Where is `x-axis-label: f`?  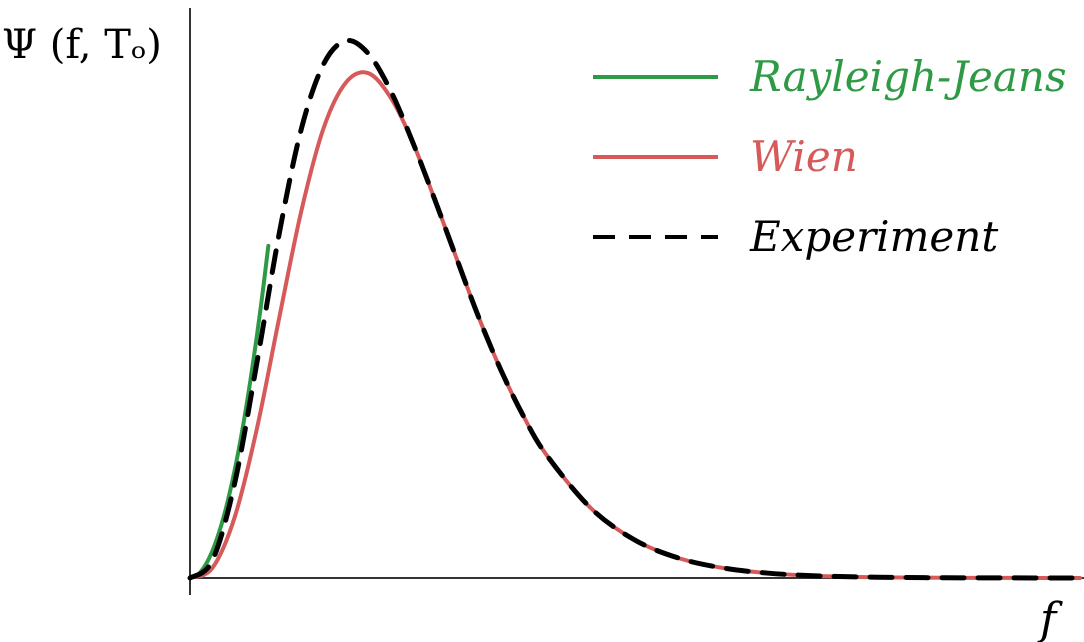
x-axis-label: f is located at coordinates (1050, 618).